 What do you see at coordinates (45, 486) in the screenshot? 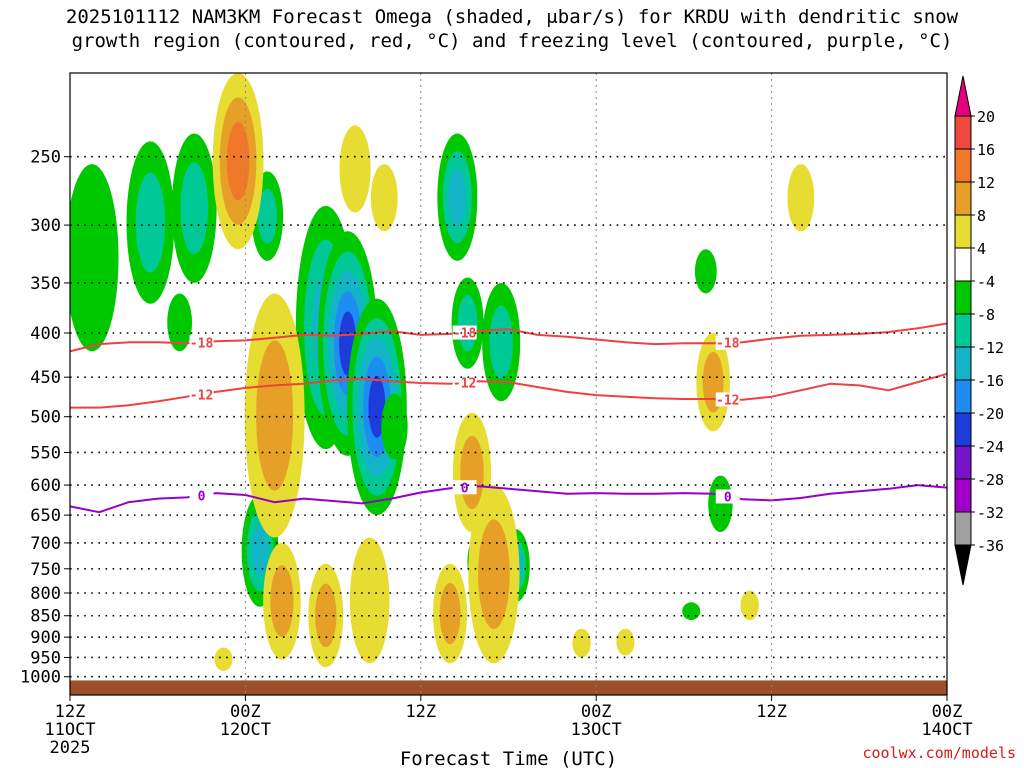
I see `y-tick-label: 600` at bounding box center [45, 486].